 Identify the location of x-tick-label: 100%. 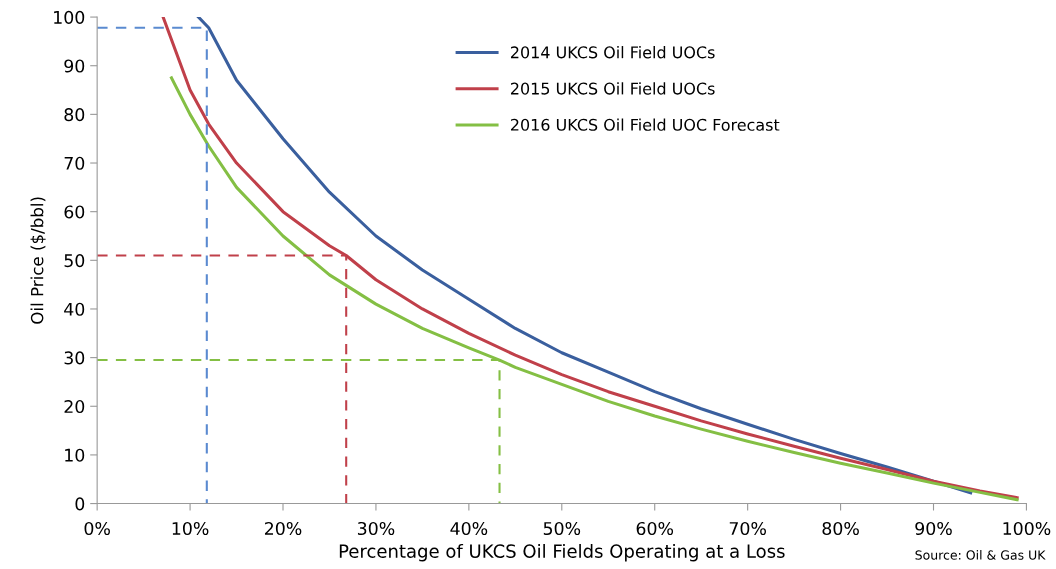
(1027, 528).